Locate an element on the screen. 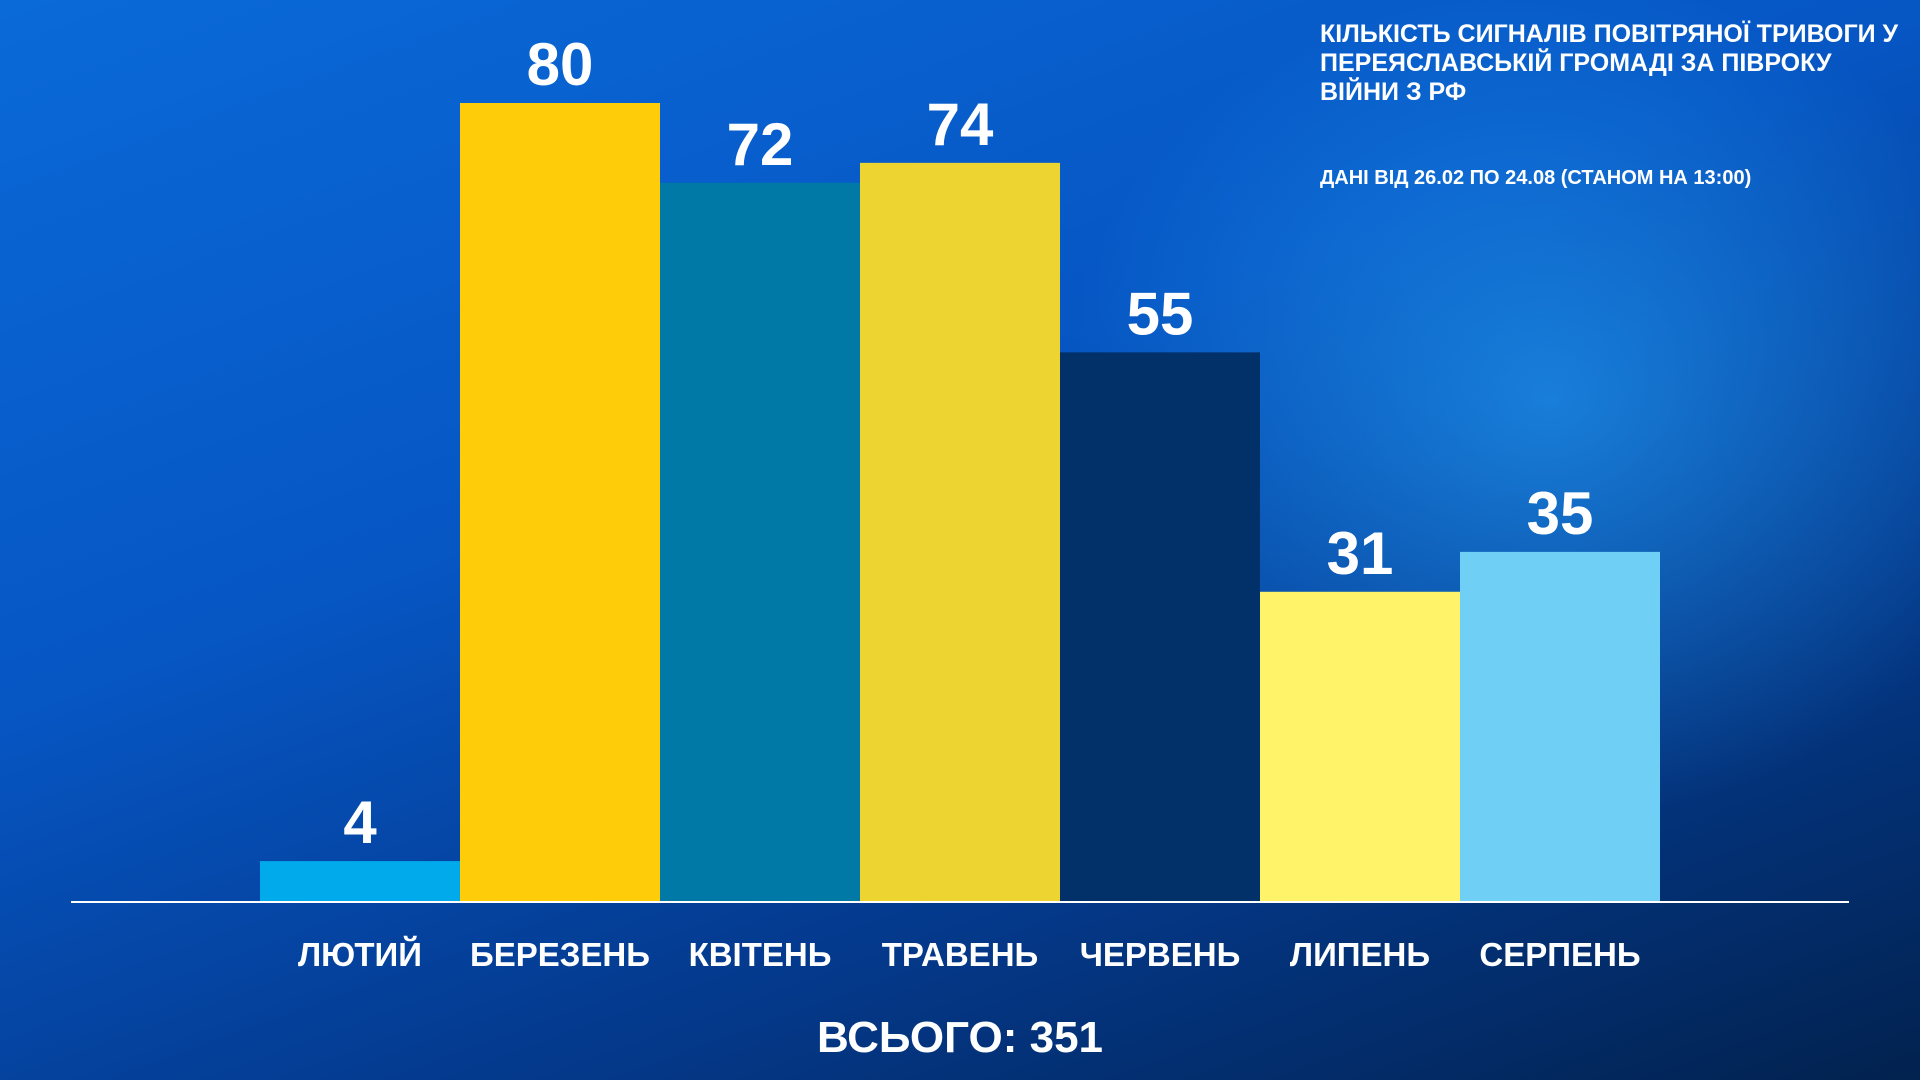 This screenshot has height=1080, width=1920. total-label: ВСЬОГО: 351 is located at coordinates (960, 1037).